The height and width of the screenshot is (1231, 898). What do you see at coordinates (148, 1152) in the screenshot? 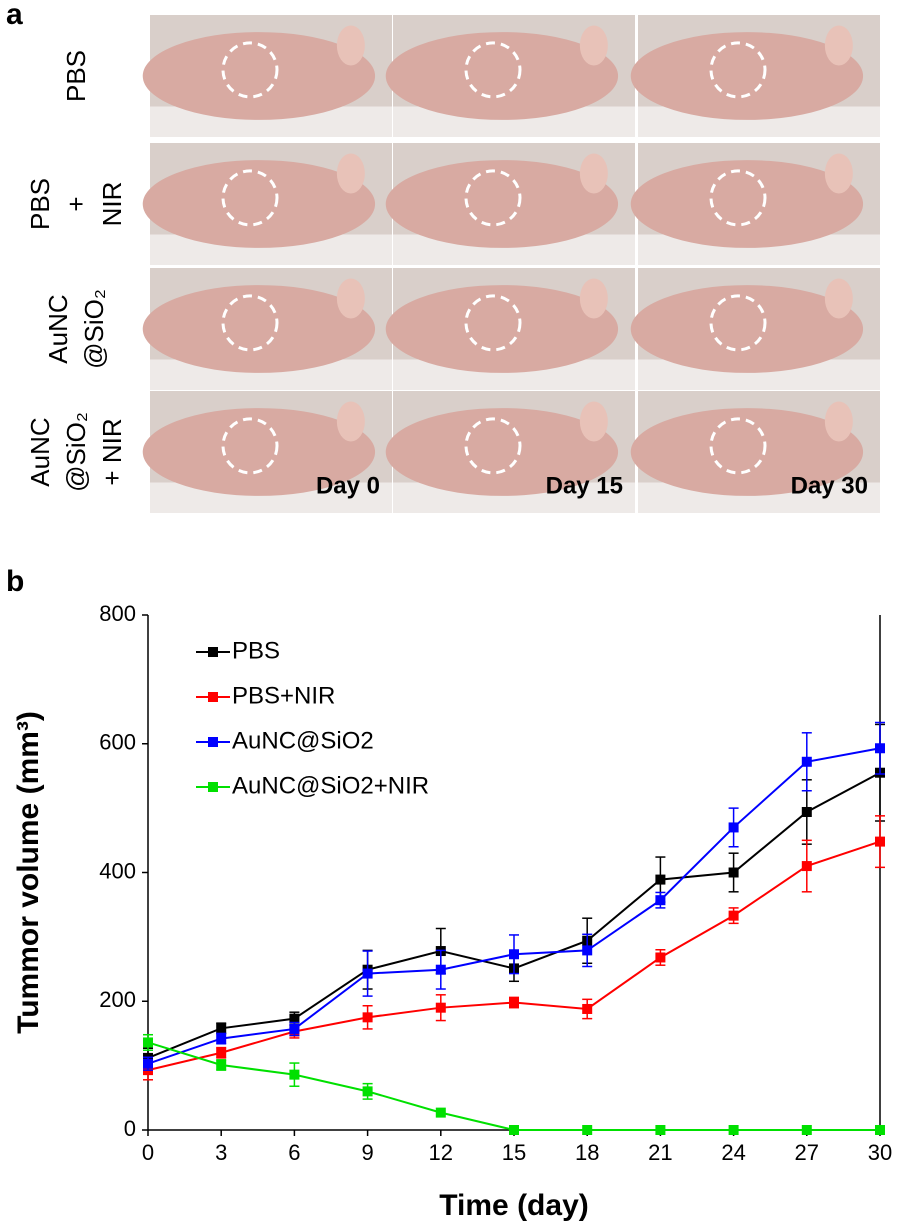
I see `x-tick-label: 0` at bounding box center [148, 1152].